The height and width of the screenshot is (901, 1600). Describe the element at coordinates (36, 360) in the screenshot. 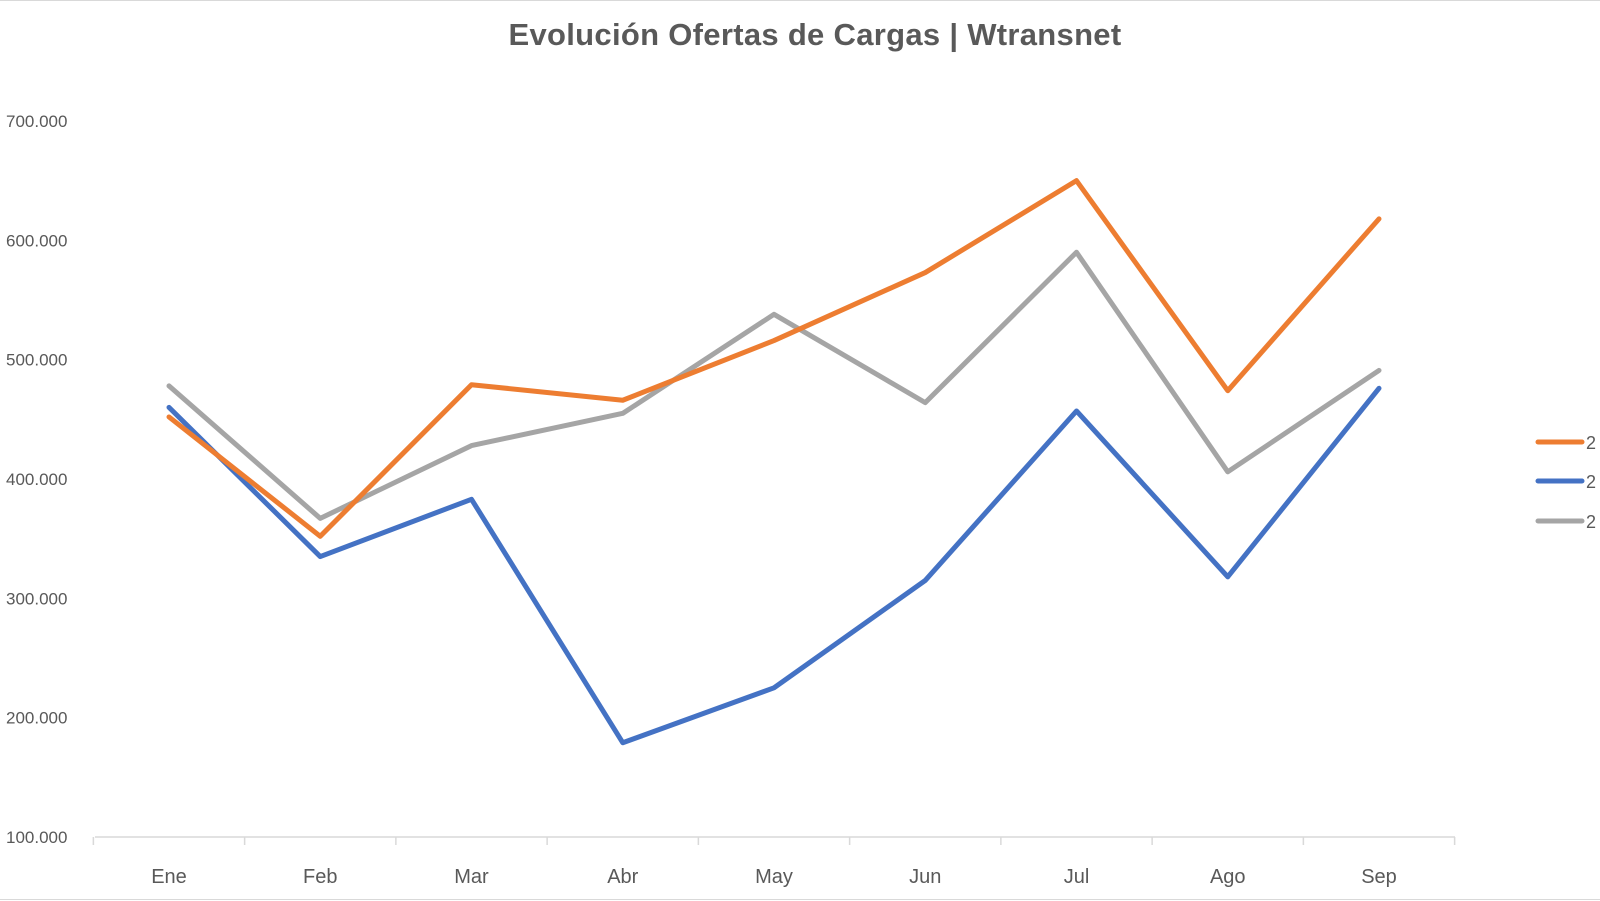

I see `y-tick-label: 500.000` at that location.